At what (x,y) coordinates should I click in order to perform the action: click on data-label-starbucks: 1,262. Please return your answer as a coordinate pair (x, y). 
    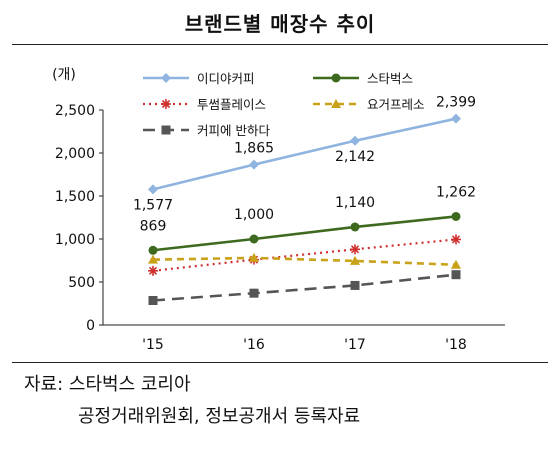
    Looking at the image, I should click on (456, 192).